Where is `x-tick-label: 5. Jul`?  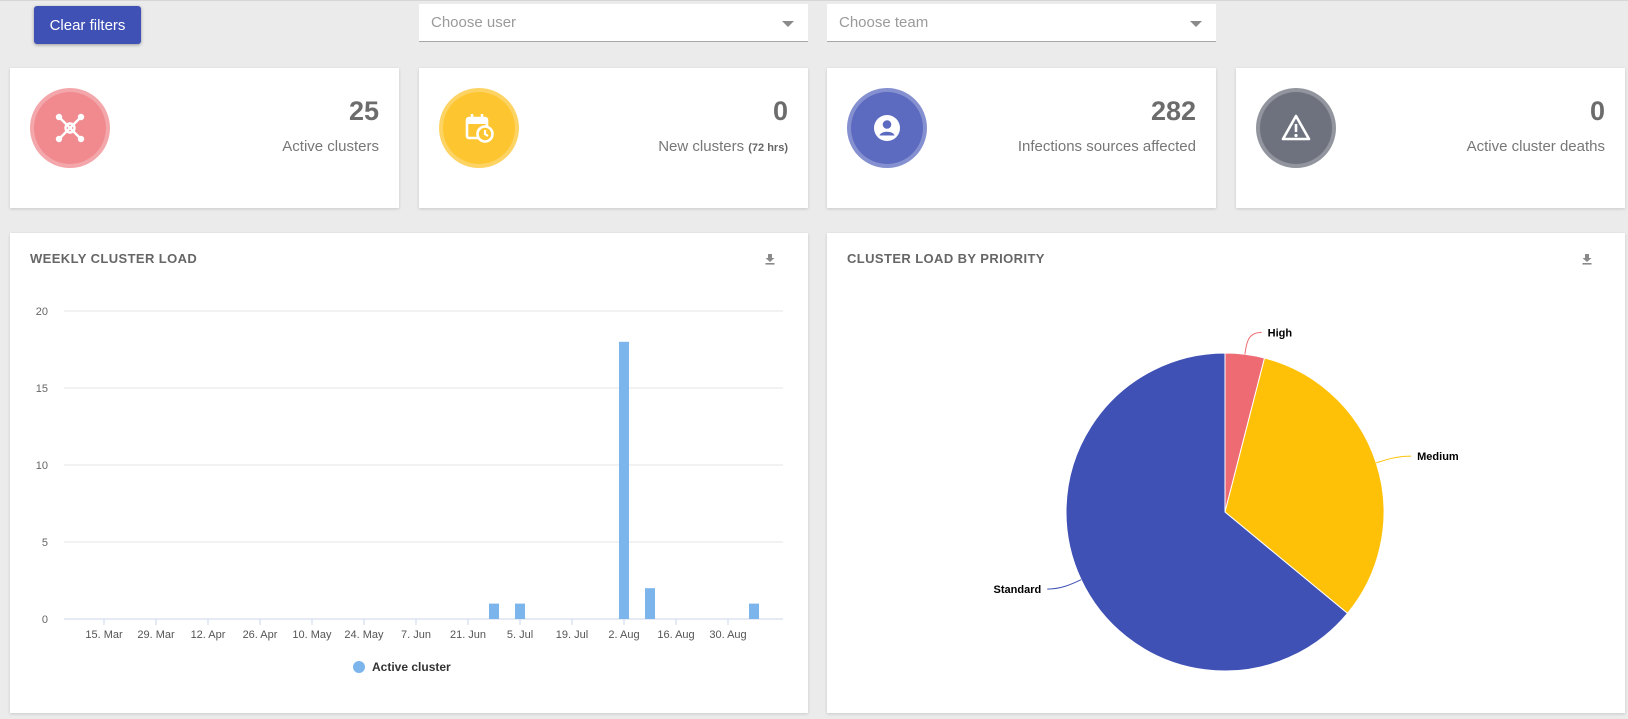
x-tick-label: 5. Jul is located at coordinates (520, 635).